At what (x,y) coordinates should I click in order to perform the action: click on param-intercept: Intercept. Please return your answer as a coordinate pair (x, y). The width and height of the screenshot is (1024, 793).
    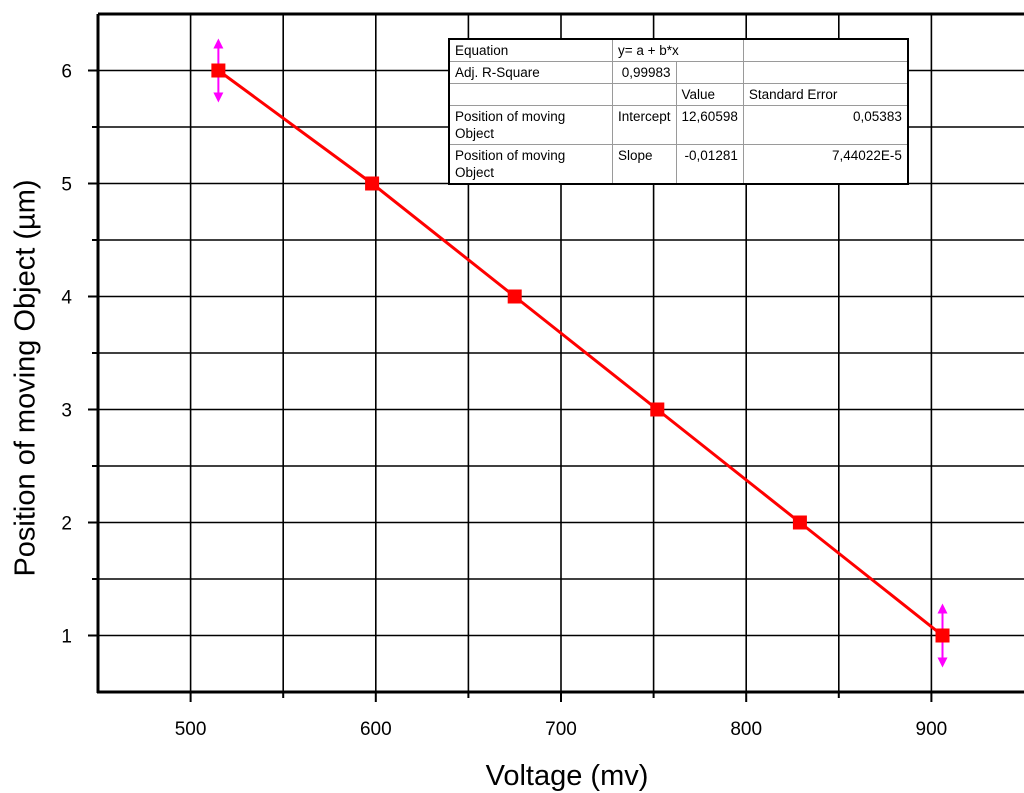
    Looking at the image, I should click on (644, 125).